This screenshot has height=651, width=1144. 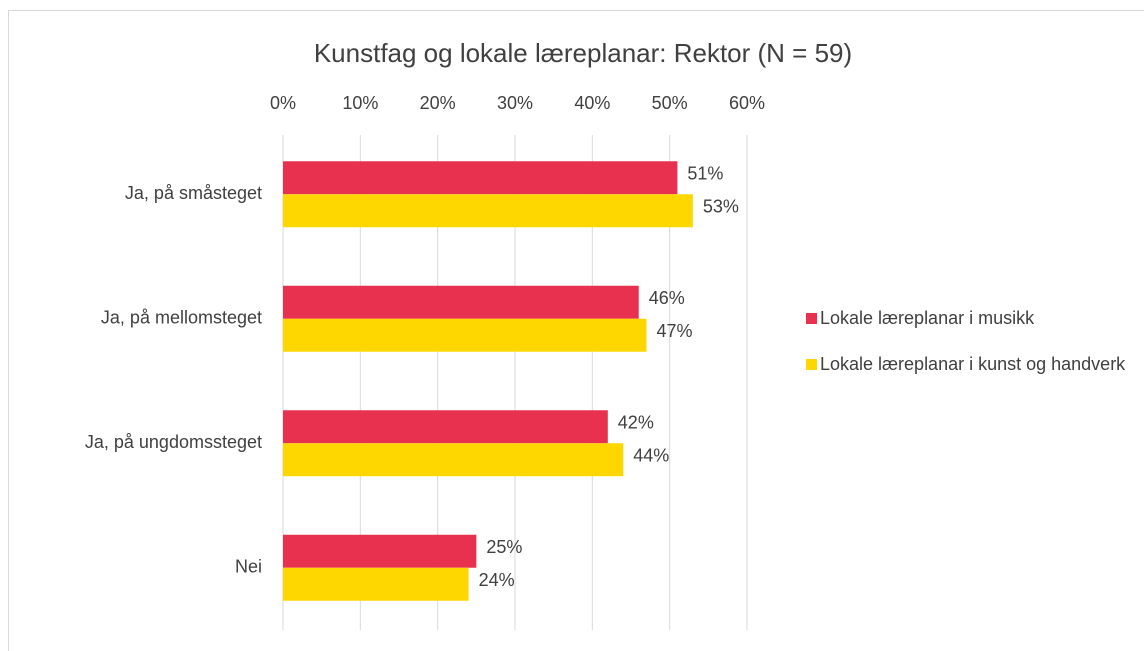 I want to click on legend-item: Lokale læreplanar i musikk, so click(x=971, y=318).